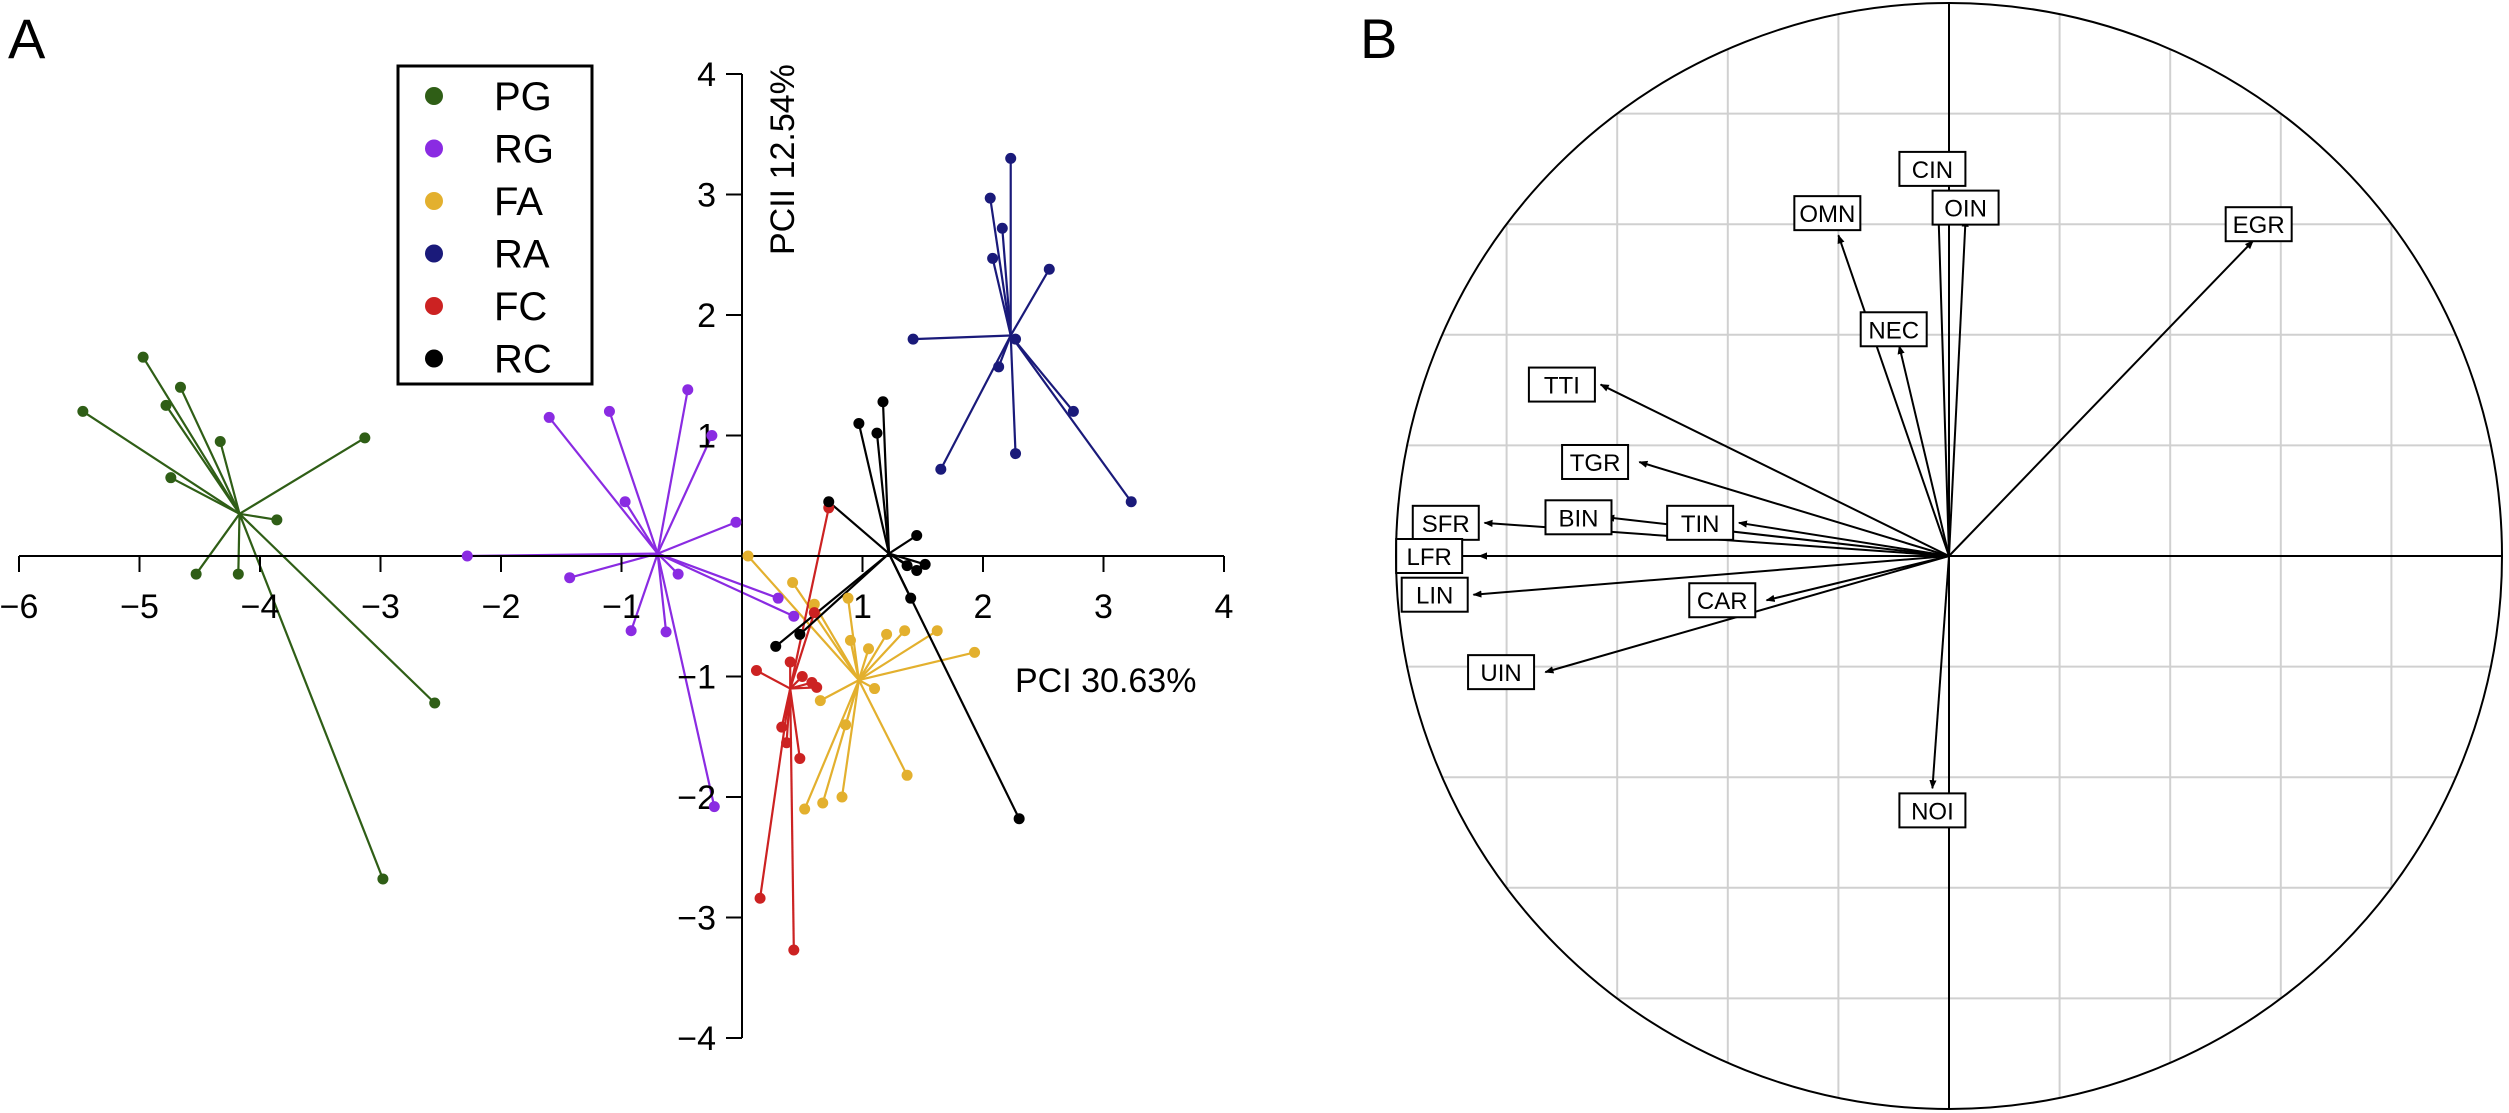 This screenshot has height=1113, width=2509. I want to click on x-tick-label: −5, so click(139, 607).